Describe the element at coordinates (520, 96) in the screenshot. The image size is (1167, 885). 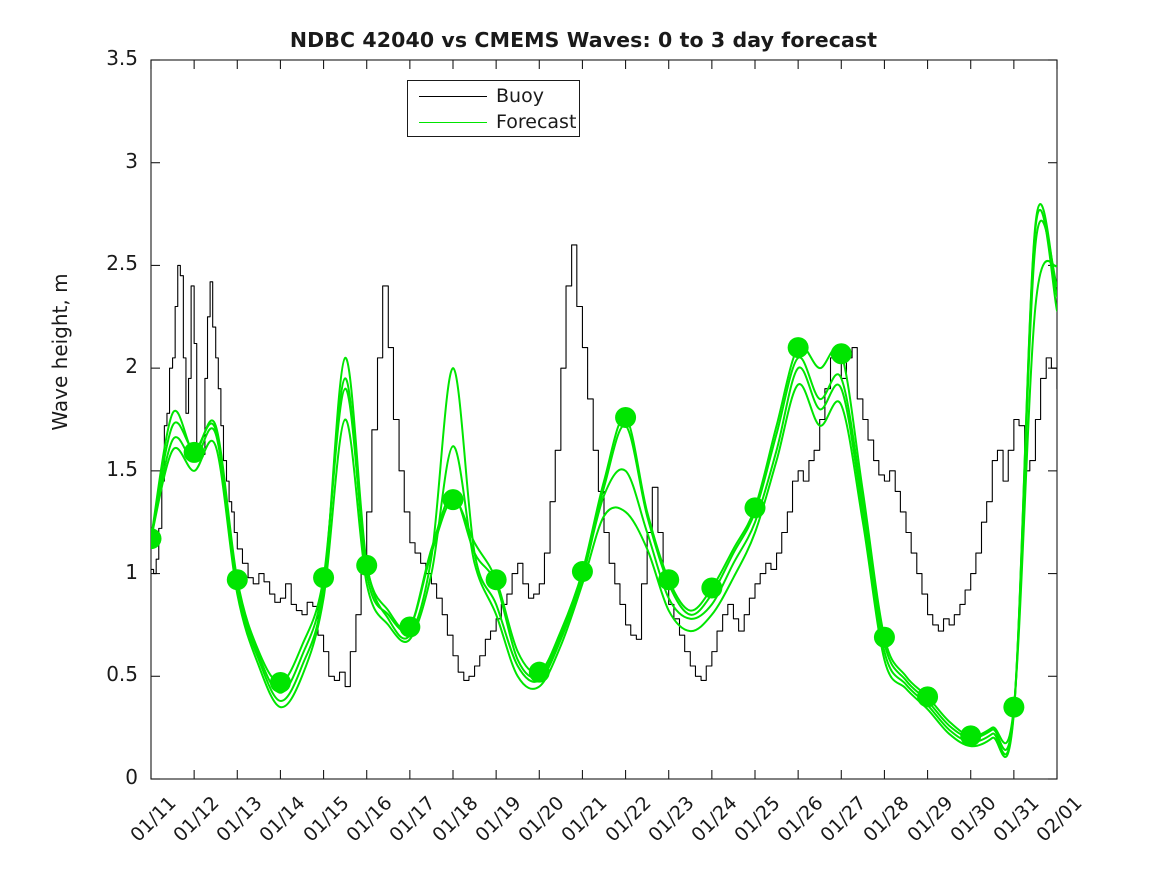
I see `legend-label-buoy: Buoy` at that location.